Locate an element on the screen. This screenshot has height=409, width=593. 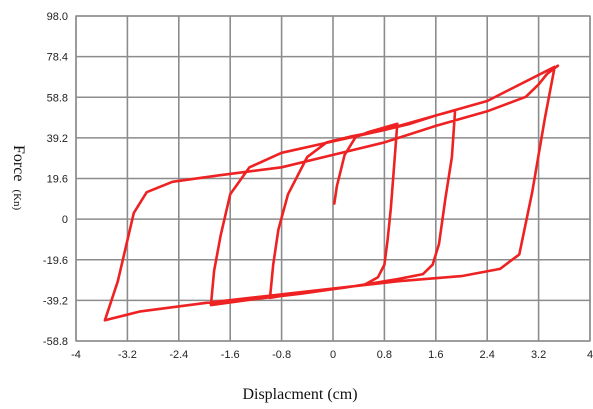
y-tick-label: -39.2 is located at coordinates (55, 301).